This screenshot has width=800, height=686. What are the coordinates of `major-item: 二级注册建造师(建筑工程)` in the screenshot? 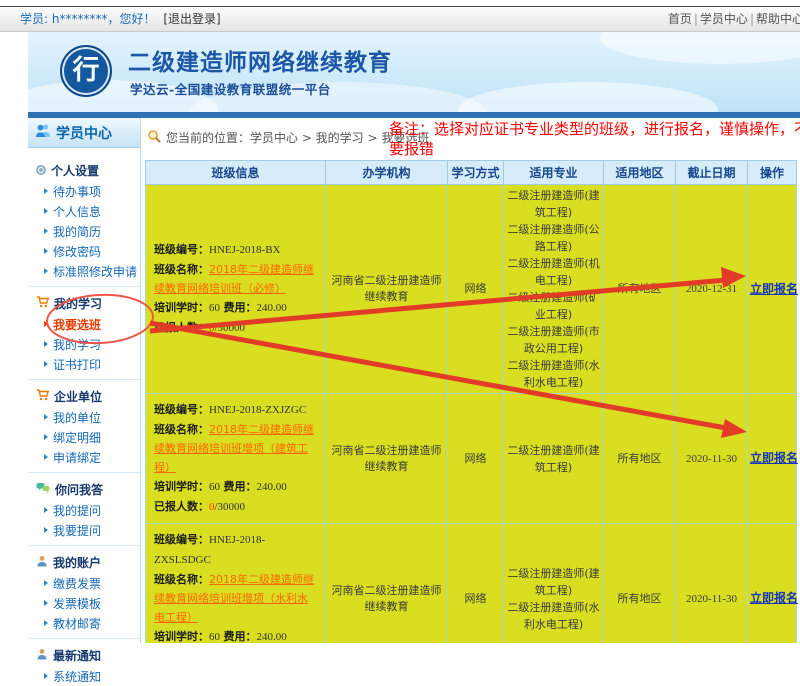 It's located at (553, 458).